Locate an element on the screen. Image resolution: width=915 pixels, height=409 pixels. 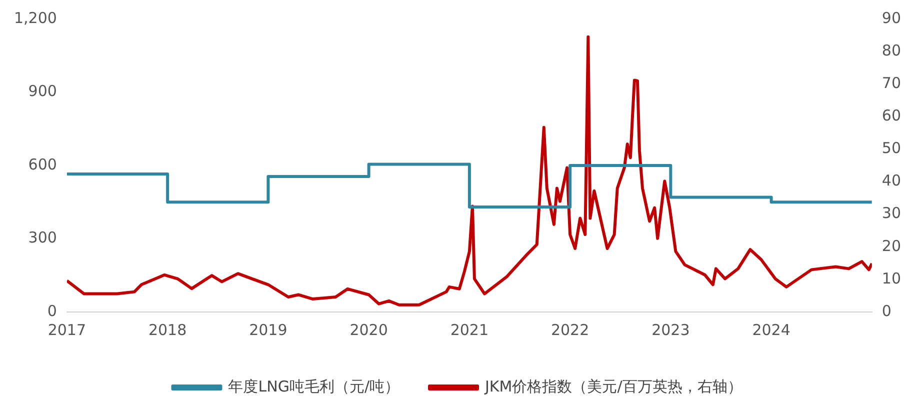
y2-tick-label: 20 is located at coordinates (892, 245).